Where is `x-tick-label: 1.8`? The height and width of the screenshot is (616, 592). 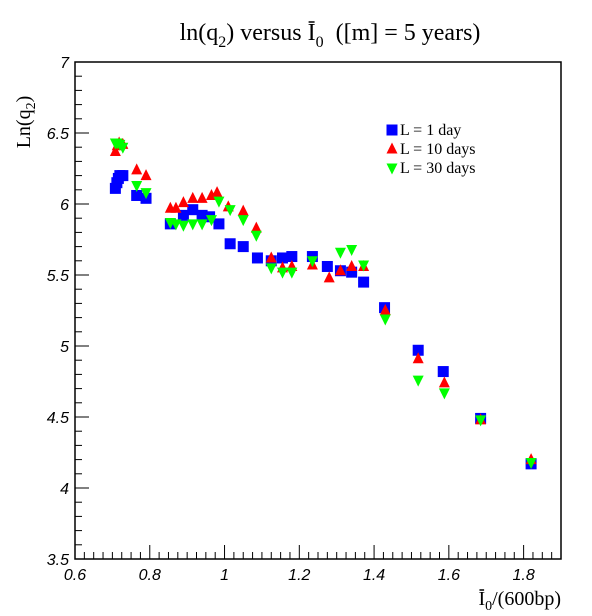 x-tick-label: 1.8 is located at coordinates (523, 575).